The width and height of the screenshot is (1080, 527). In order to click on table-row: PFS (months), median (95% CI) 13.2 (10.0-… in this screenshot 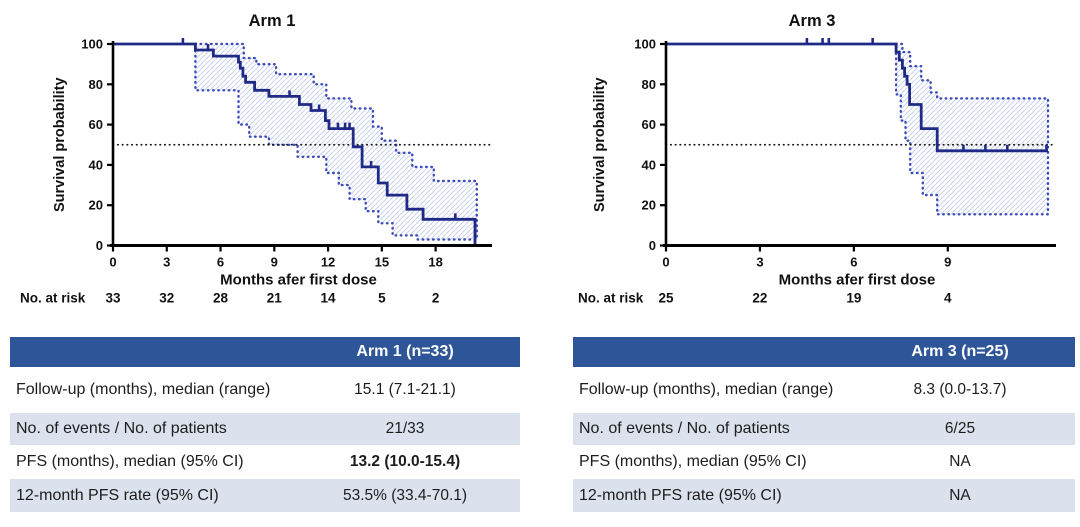, I will do `click(265, 462)`.